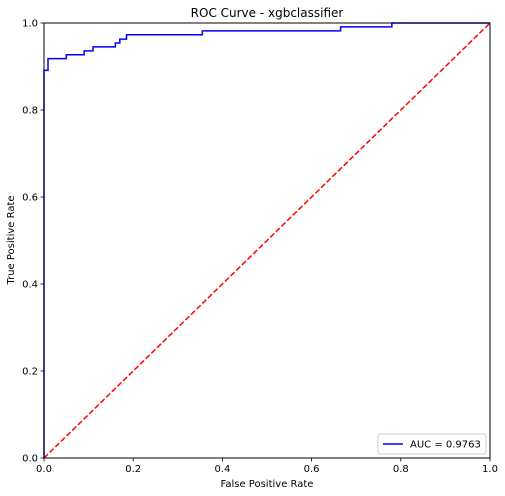 The image size is (505, 496). What do you see at coordinates (445, 445) in the screenshot?
I see `legend-entry-auc: AUC = 0.9763` at bounding box center [445, 445].